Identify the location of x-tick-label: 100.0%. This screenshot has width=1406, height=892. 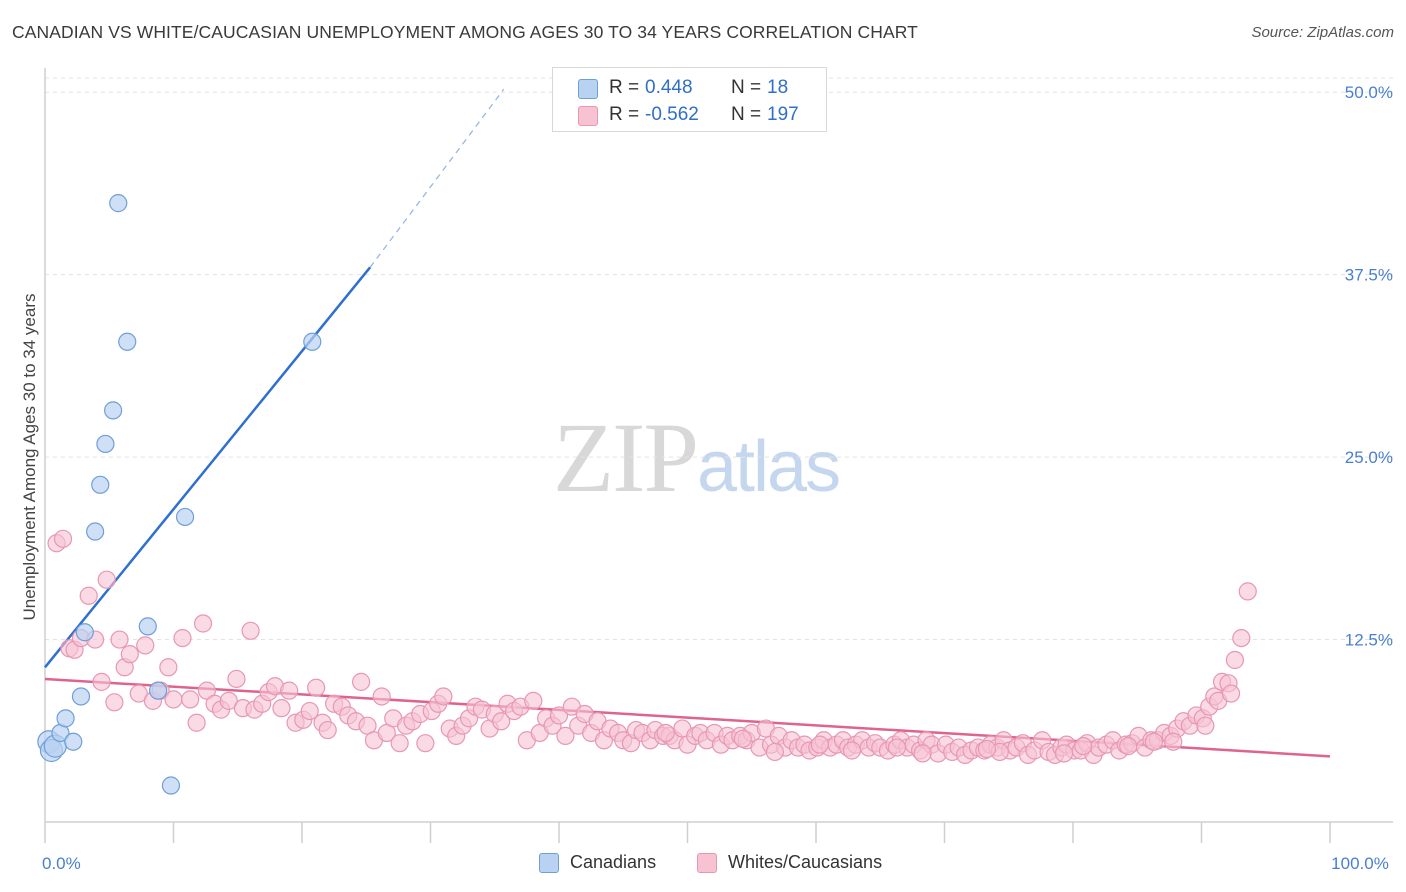
(1360, 863).